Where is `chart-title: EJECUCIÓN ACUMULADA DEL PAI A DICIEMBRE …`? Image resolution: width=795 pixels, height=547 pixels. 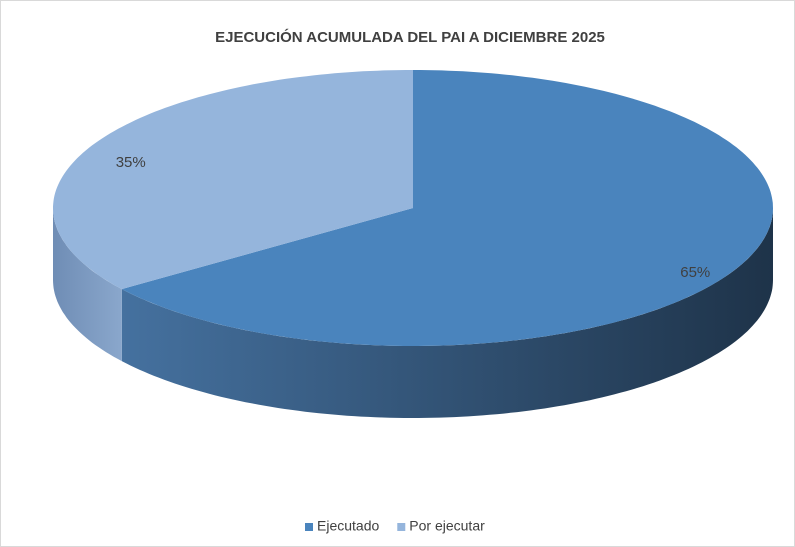
chart-title: EJECUCIÓN ACUMULADA DEL PAI A DICIEMBRE … is located at coordinates (410, 37).